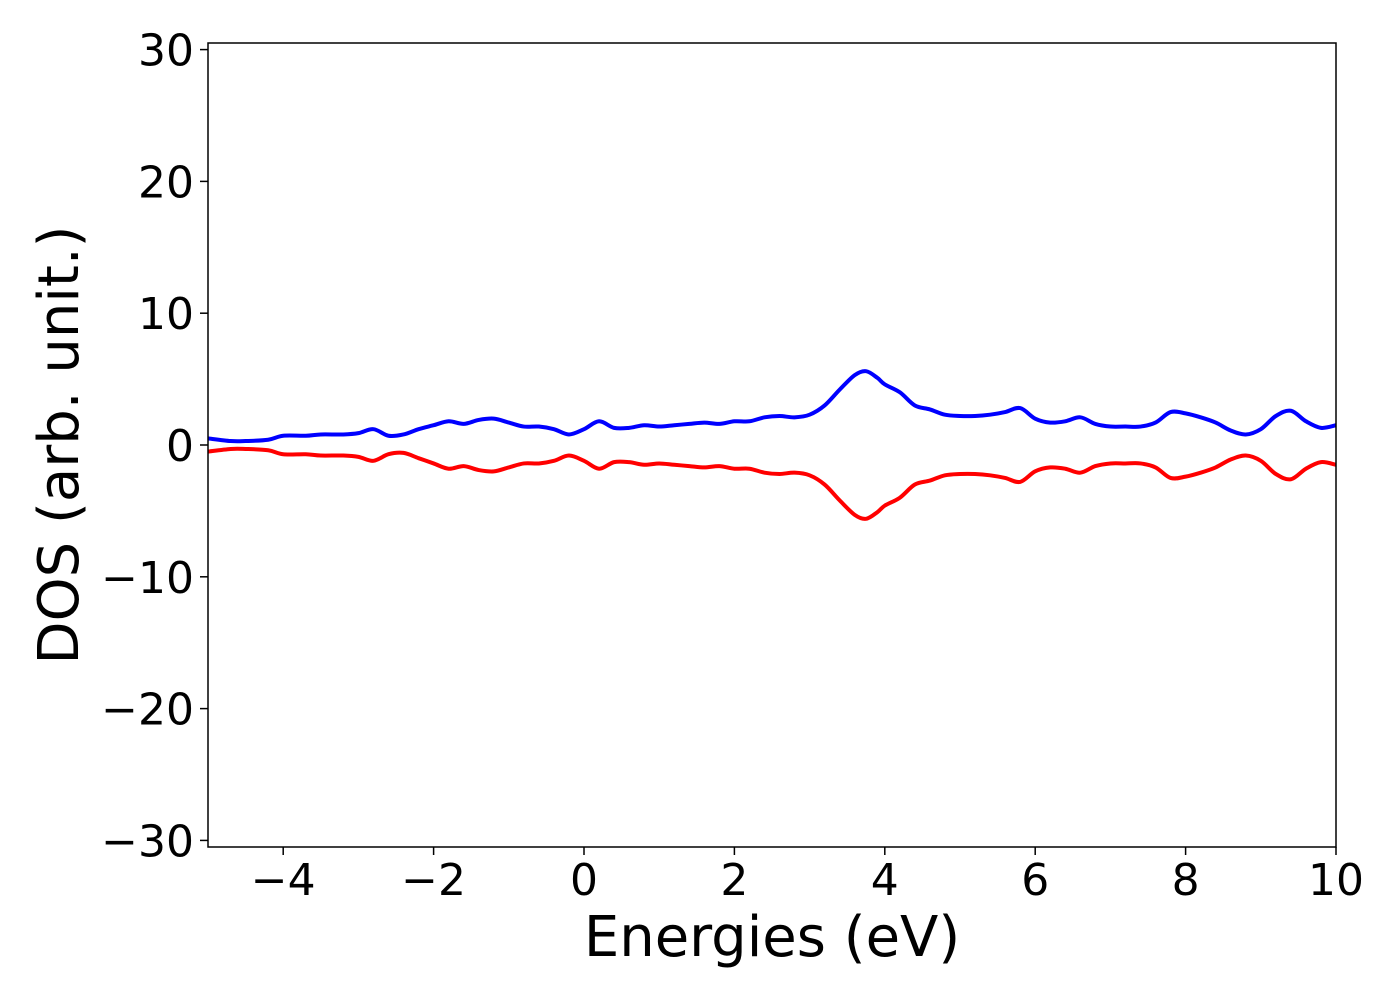  I want to click on x-tick-label: 6, so click(1035, 880).